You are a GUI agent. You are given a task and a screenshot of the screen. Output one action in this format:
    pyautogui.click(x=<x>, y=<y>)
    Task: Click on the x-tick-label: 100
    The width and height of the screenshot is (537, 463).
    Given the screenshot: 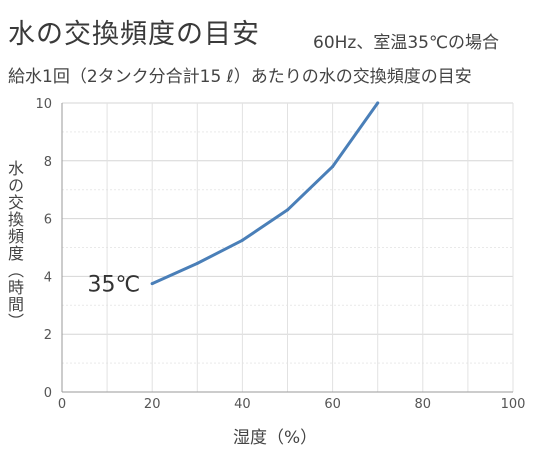 What is the action you would take?
    pyautogui.click(x=513, y=404)
    